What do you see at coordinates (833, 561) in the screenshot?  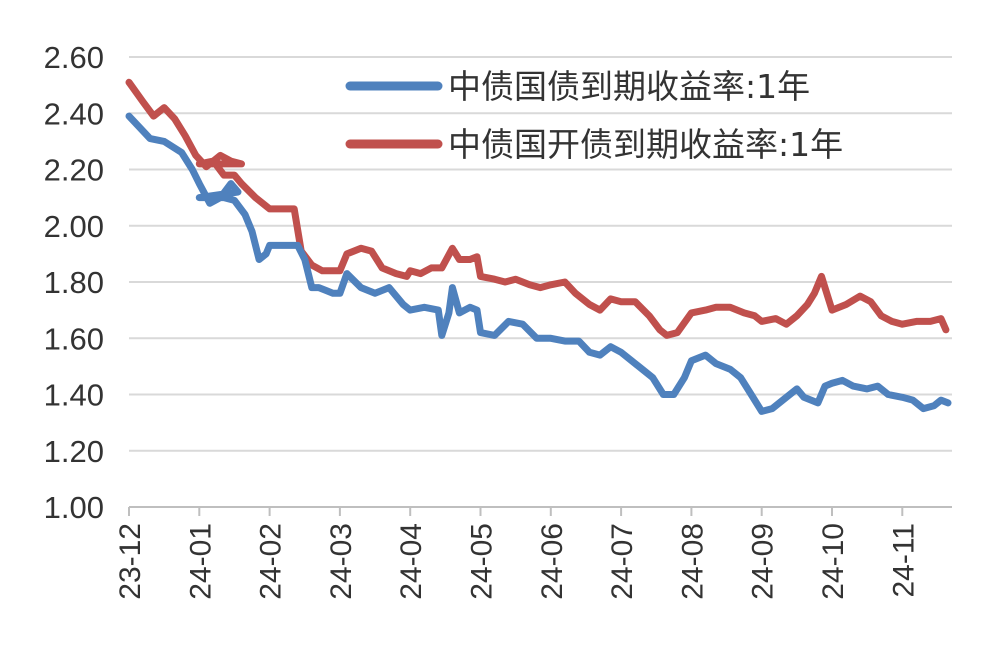 I see `x-tick-label: 24-10` at bounding box center [833, 561].